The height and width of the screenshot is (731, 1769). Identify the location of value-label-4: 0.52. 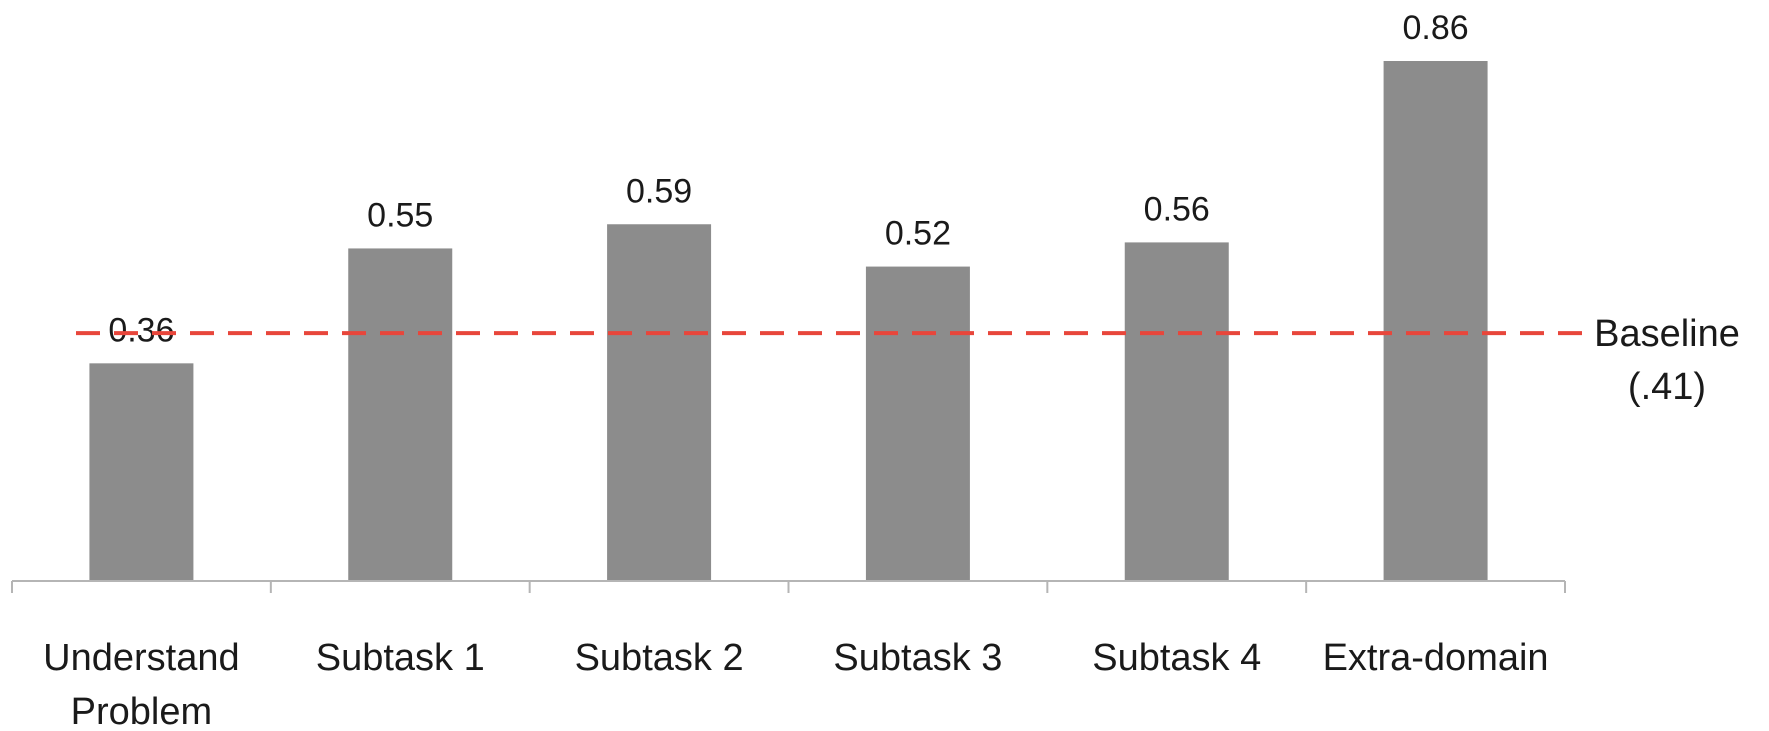
(918, 234).